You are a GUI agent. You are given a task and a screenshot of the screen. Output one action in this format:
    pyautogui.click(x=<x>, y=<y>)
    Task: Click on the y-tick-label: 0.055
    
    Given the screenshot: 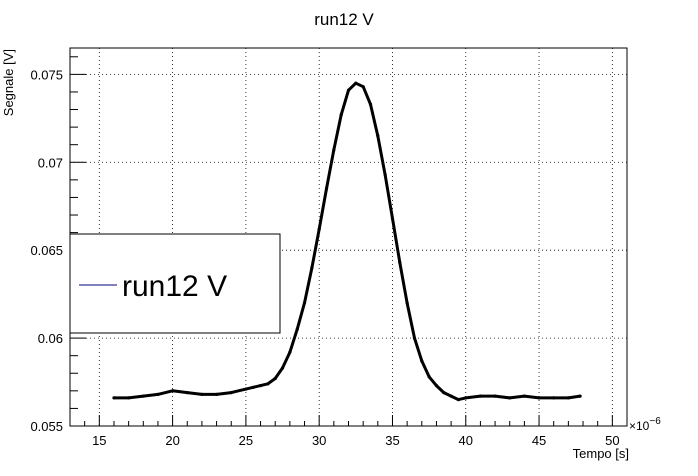 What is the action you would take?
    pyautogui.click(x=46, y=426)
    